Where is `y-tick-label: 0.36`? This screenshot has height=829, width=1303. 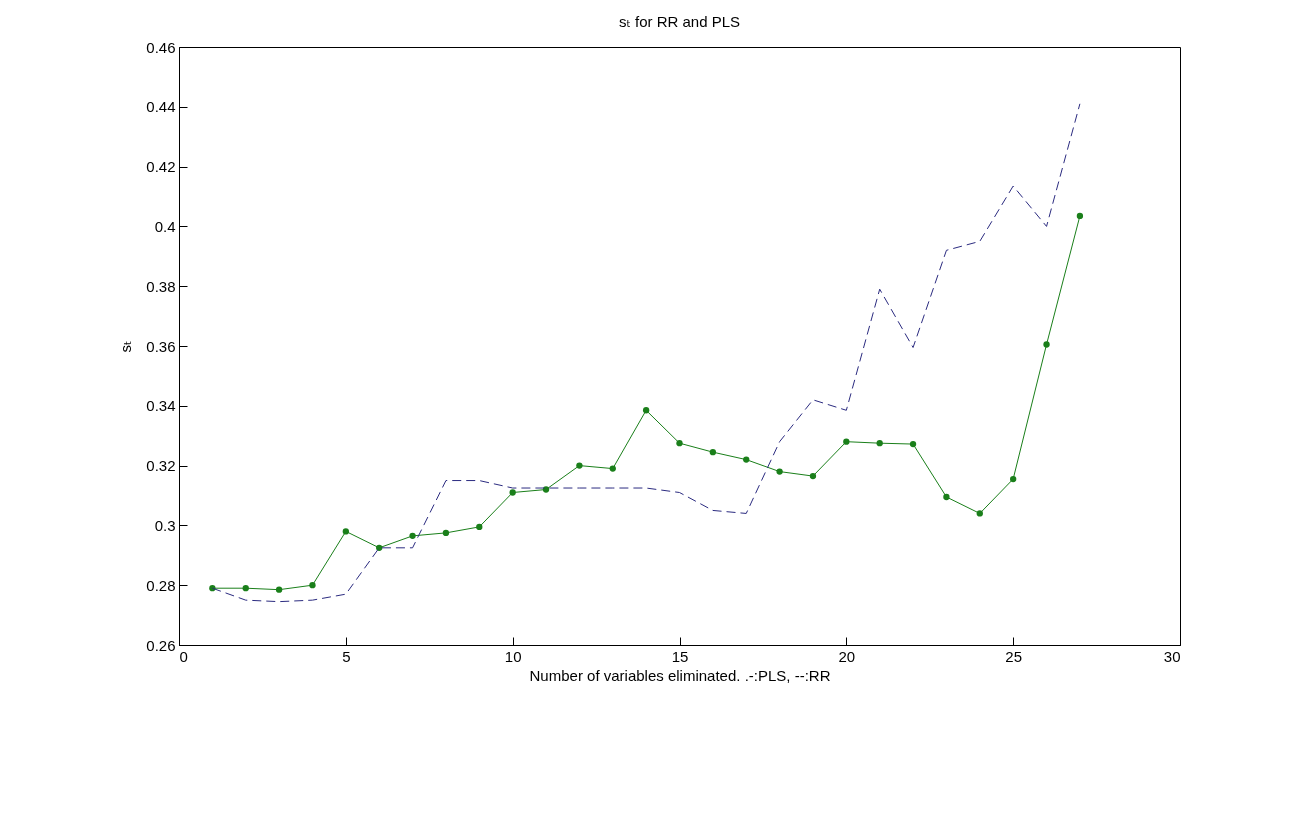
y-tick-label: 0.36 is located at coordinates (161, 346).